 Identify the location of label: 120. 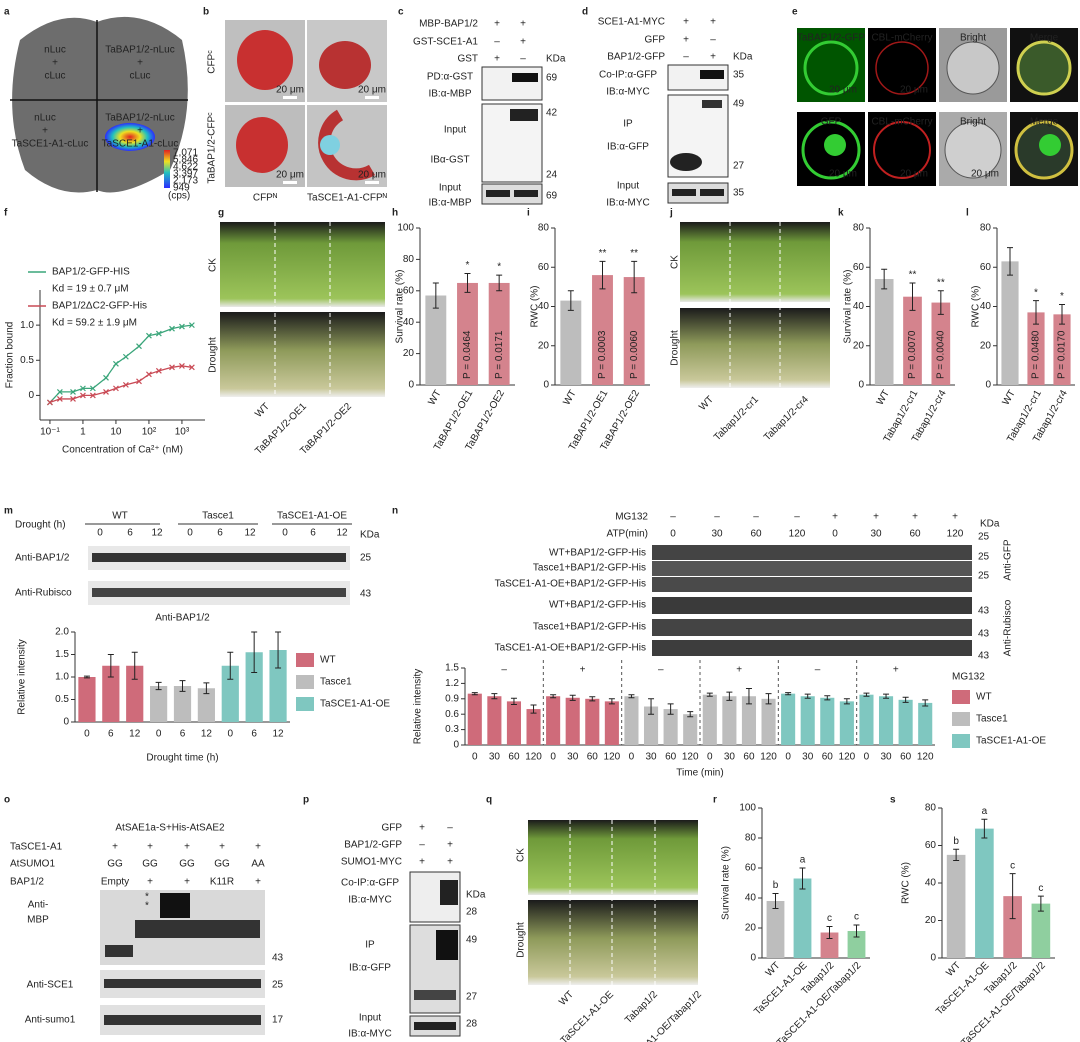
(955, 534).